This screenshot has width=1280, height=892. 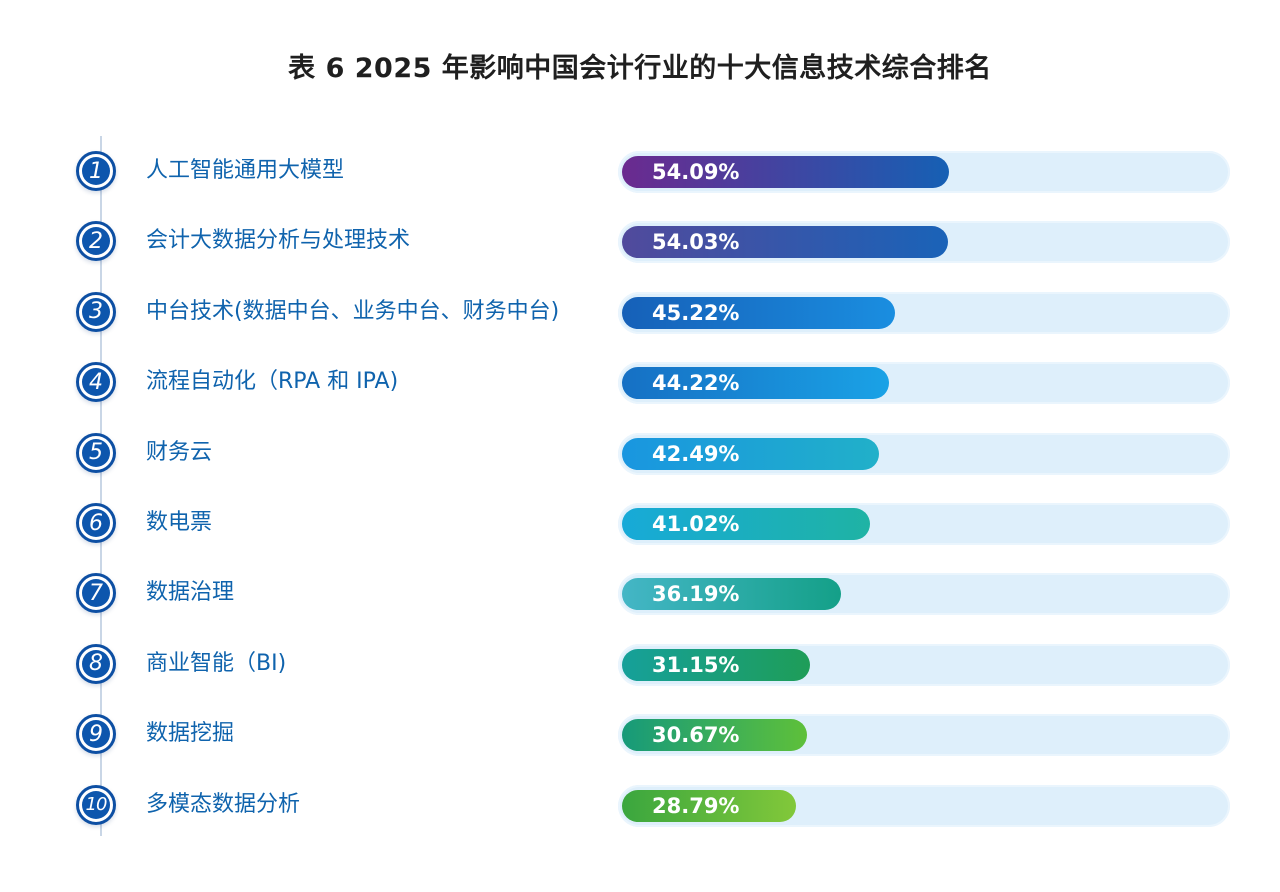 I want to click on rank-badge: 5, so click(x=96, y=452).